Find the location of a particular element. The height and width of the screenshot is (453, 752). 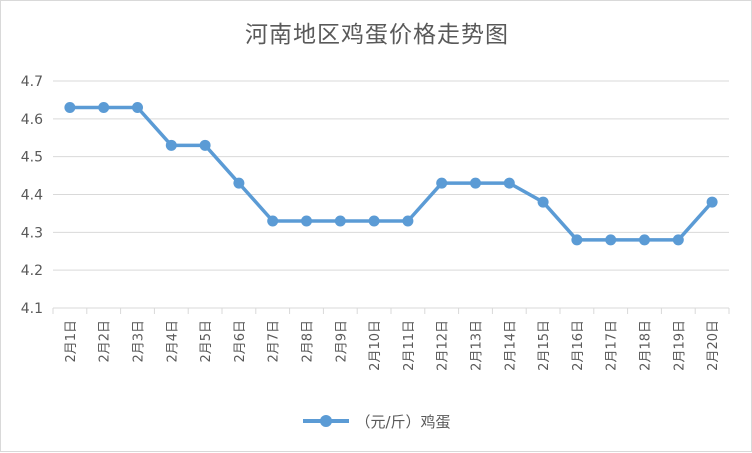

x-tick-label: 2月4日 is located at coordinates (172, 341).